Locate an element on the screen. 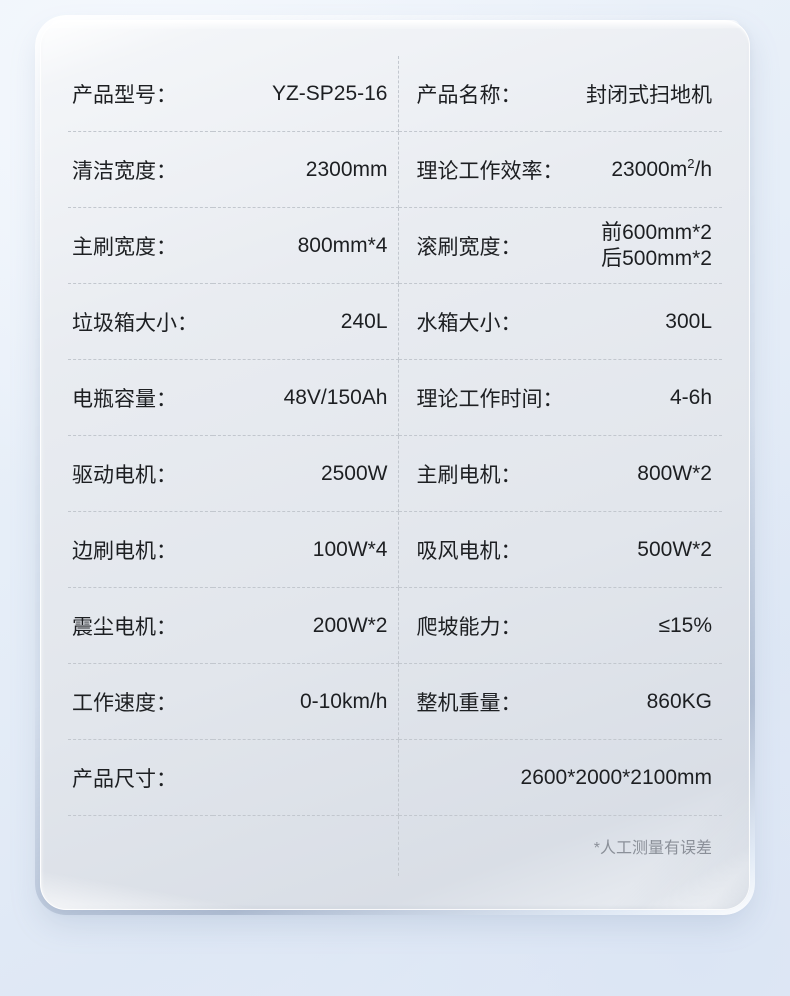  spec-value-suffix: /h is located at coordinates (703, 169).